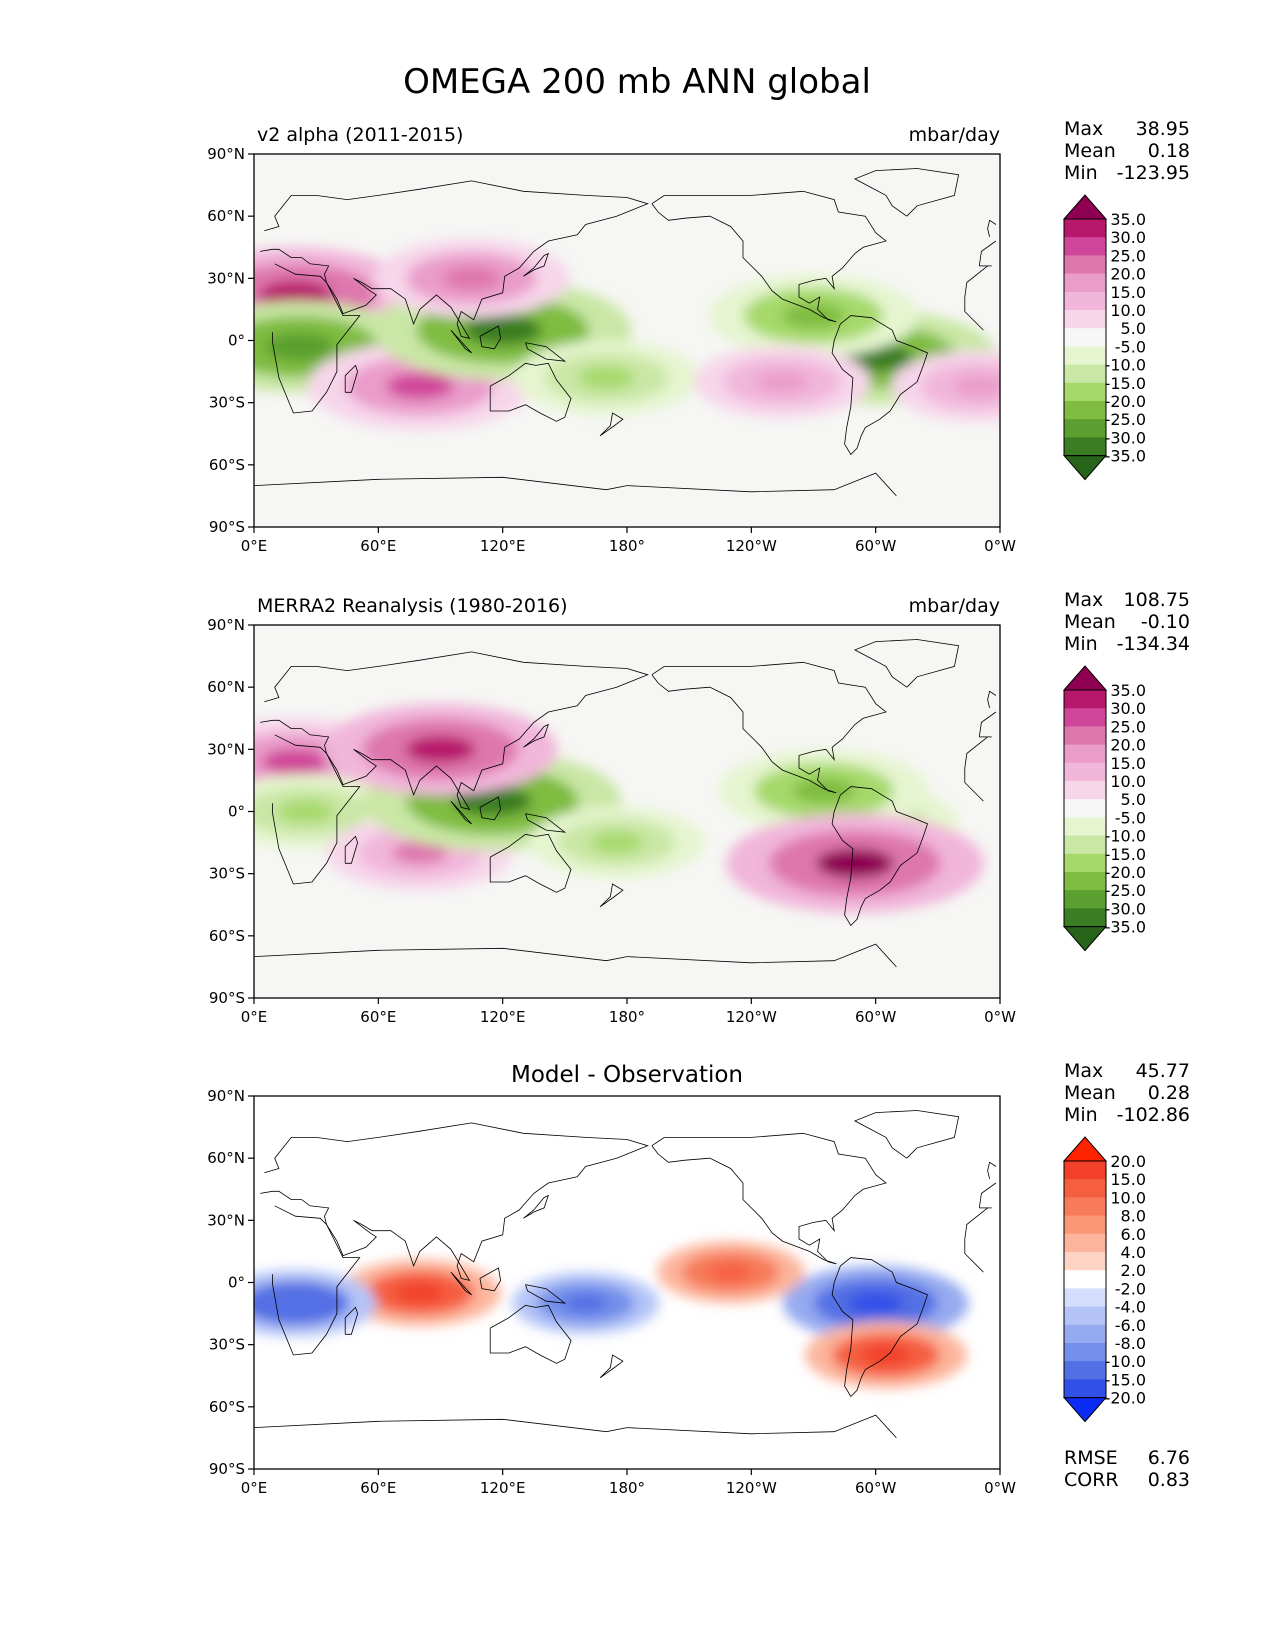 Image resolution: width=1275 pixels, height=1650 pixels. Describe the element at coordinates (1081, 173) in the screenshot. I see `stat-min-label: Min` at that location.